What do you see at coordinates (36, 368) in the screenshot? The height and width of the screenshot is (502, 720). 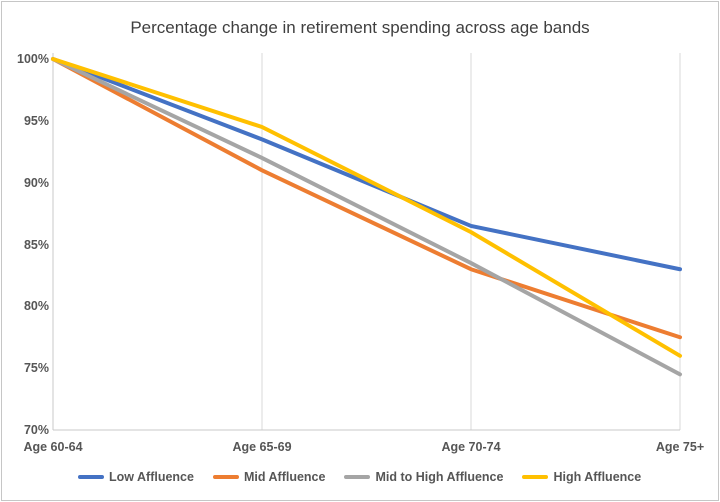 I see `y-axis-tick-label-75-: 75%` at bounding box center [36, 368].